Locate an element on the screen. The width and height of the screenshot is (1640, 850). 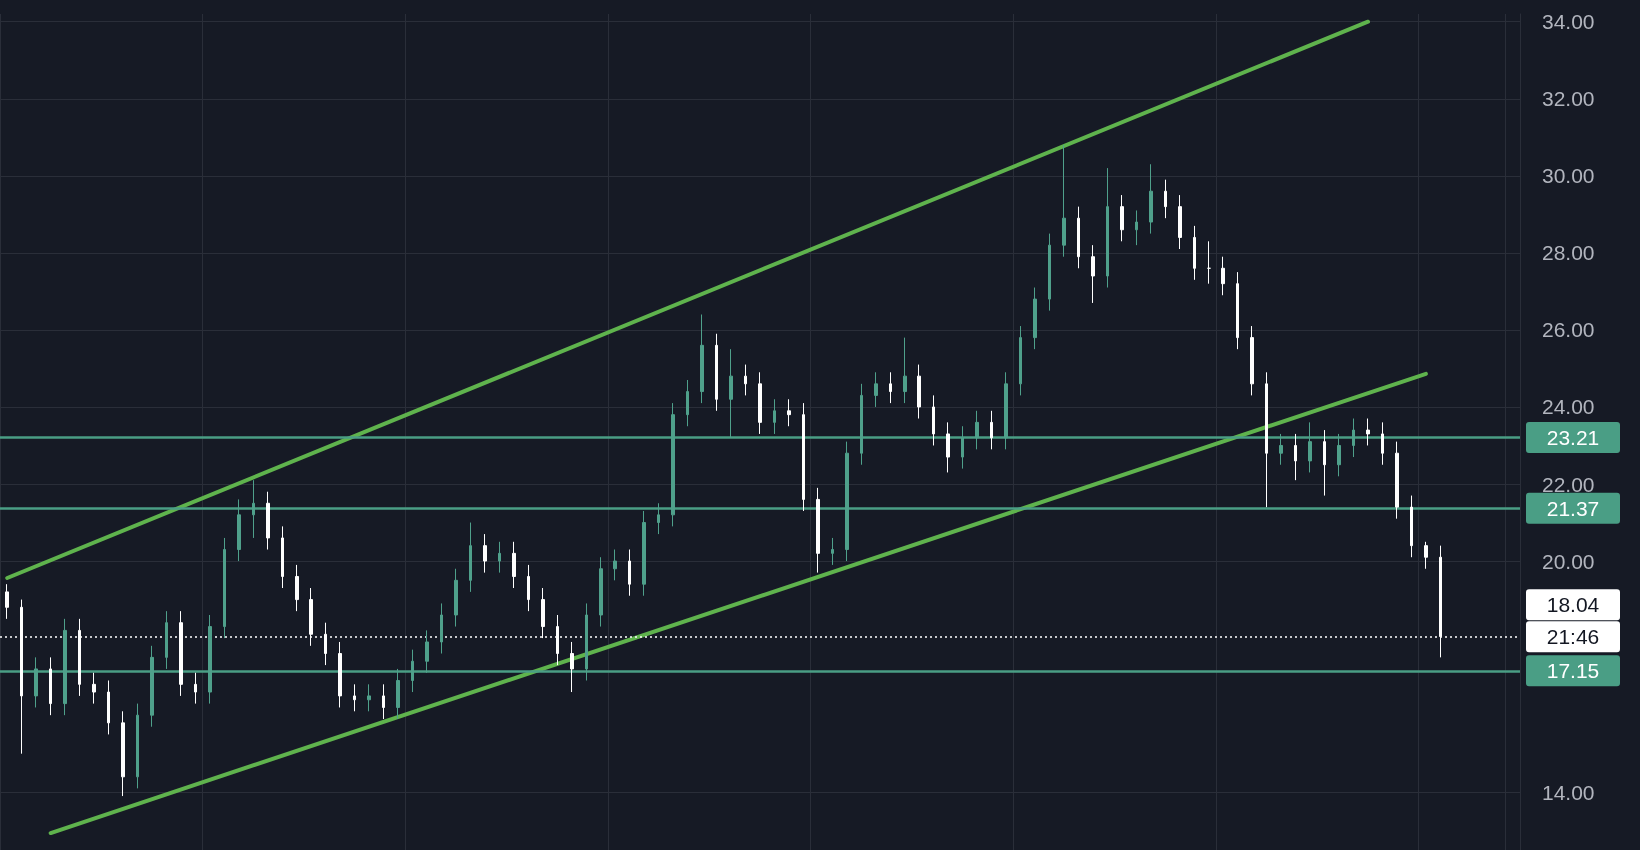
ref-line-label: 23.21 is located at coordinates (1573, 437).